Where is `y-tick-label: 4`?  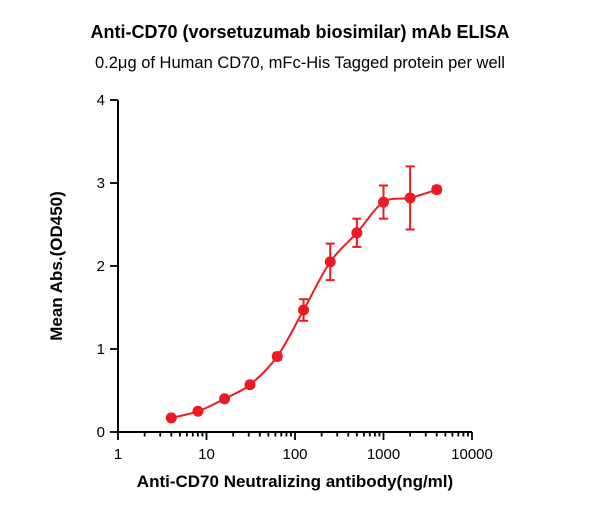
y-tick-label: 4 is located at coordinates (101, 100).